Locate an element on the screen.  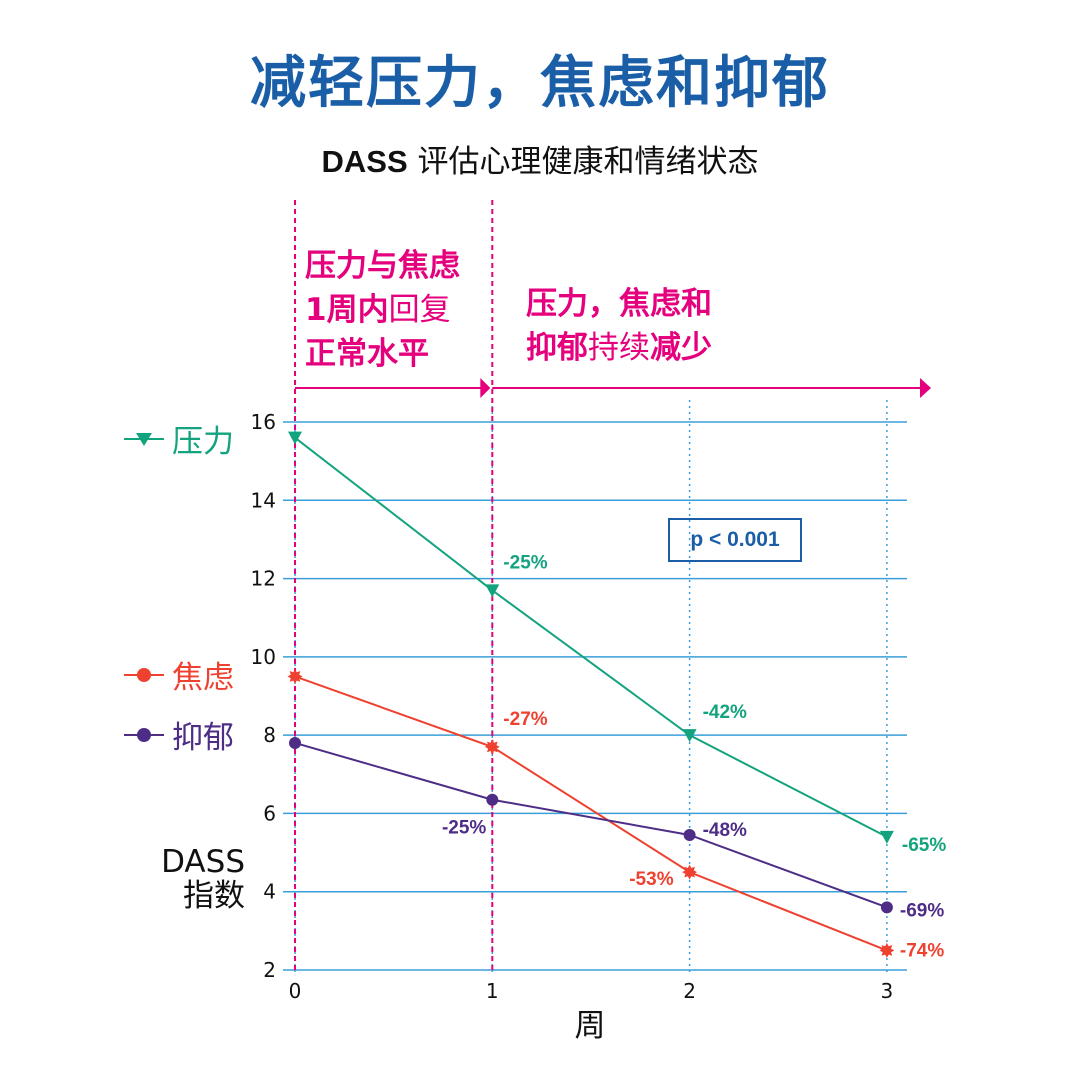
triangle-down-icon is located at coordinates (144, 439).